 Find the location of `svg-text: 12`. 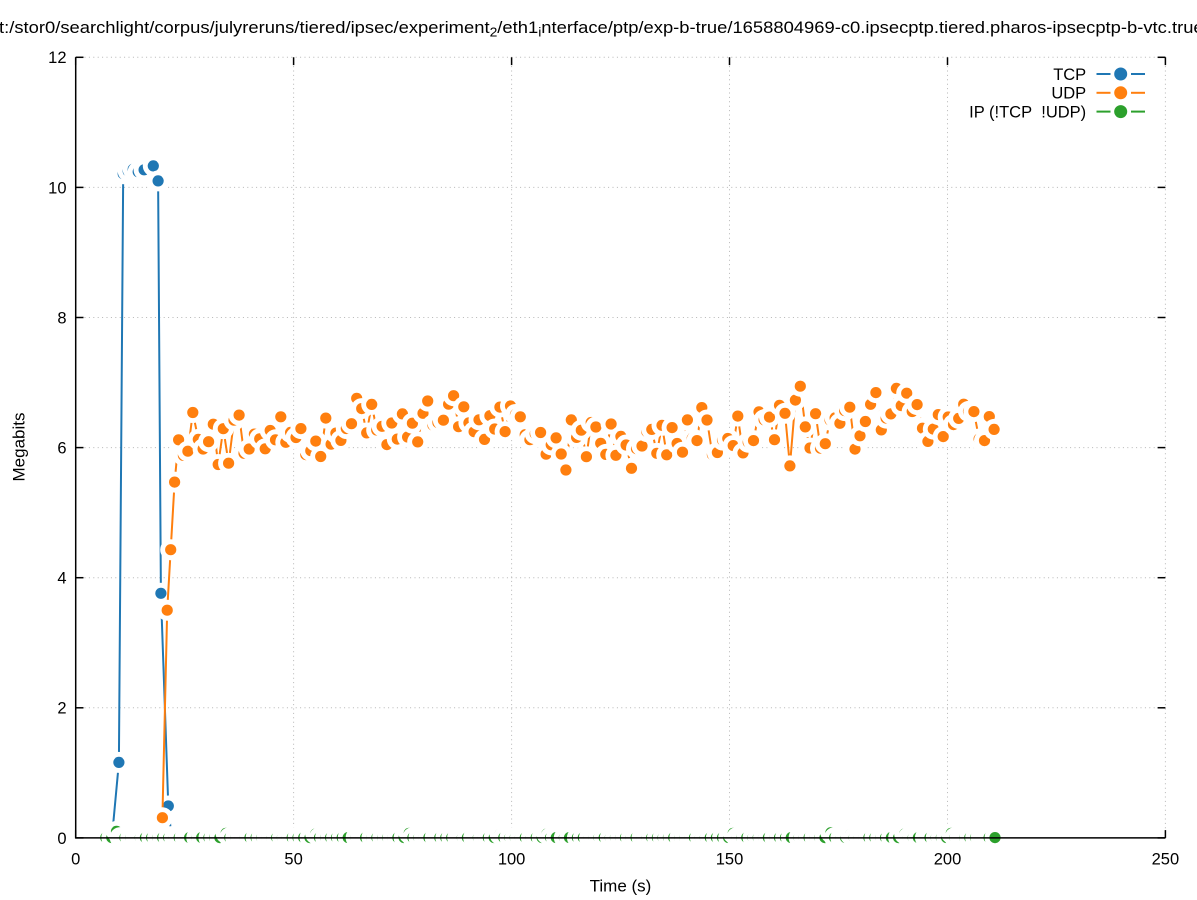

svg-text: 12 is located at coordinates (57, 58).